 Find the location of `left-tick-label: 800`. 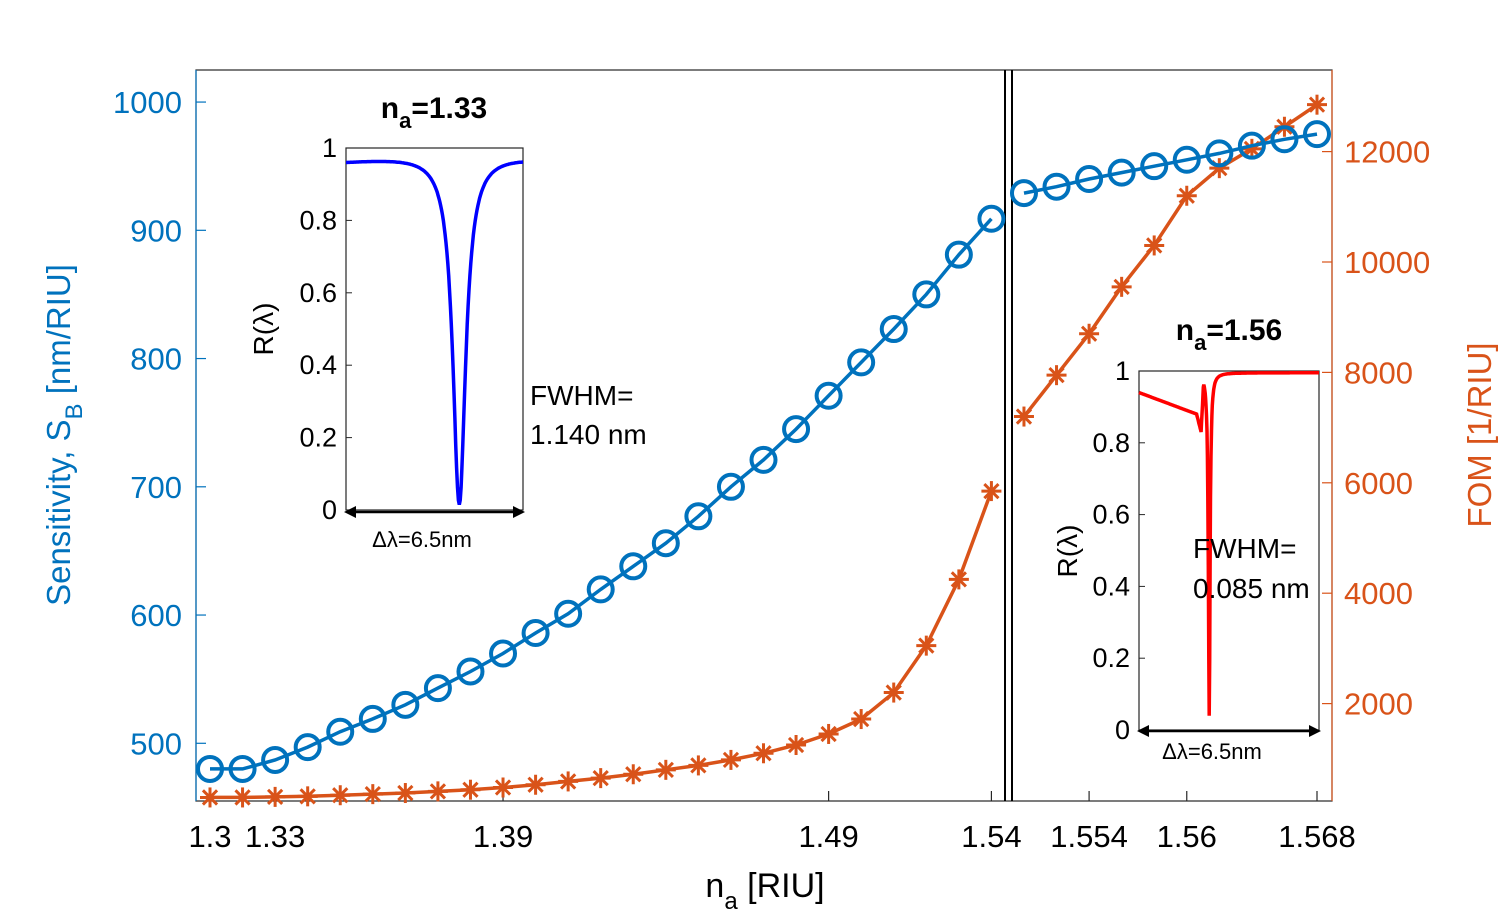

left-tick-label: 800 is located at coordinates (156, 359).